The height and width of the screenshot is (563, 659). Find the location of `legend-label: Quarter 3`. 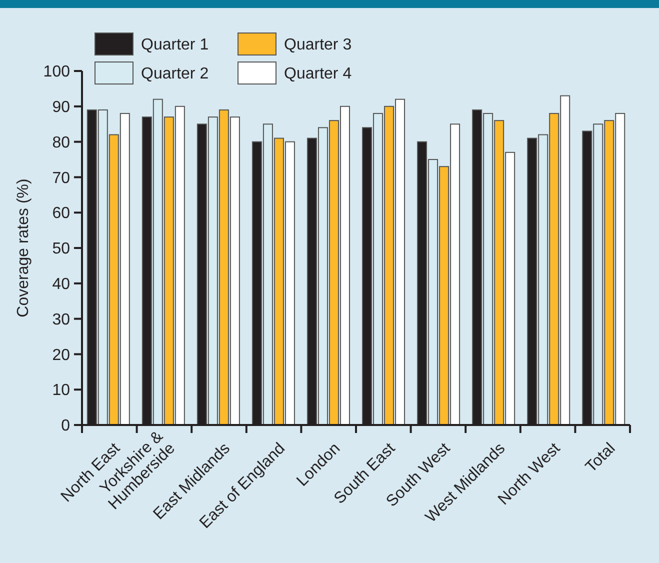

legend-label: Quarter 3 is located at coordinates (318, 45).